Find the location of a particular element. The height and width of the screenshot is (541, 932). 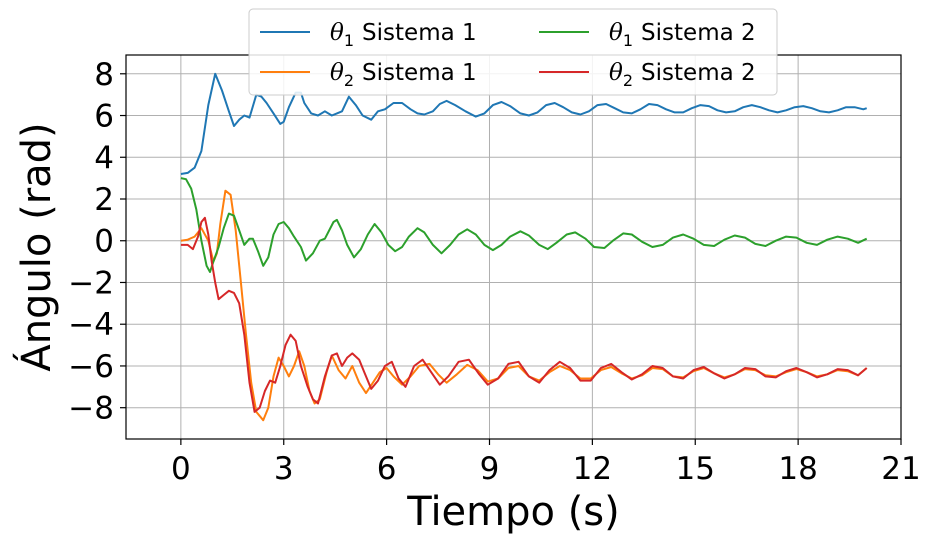

legend-entry-label: θ1 Sistema 1 is located at coordinates (403, 35).